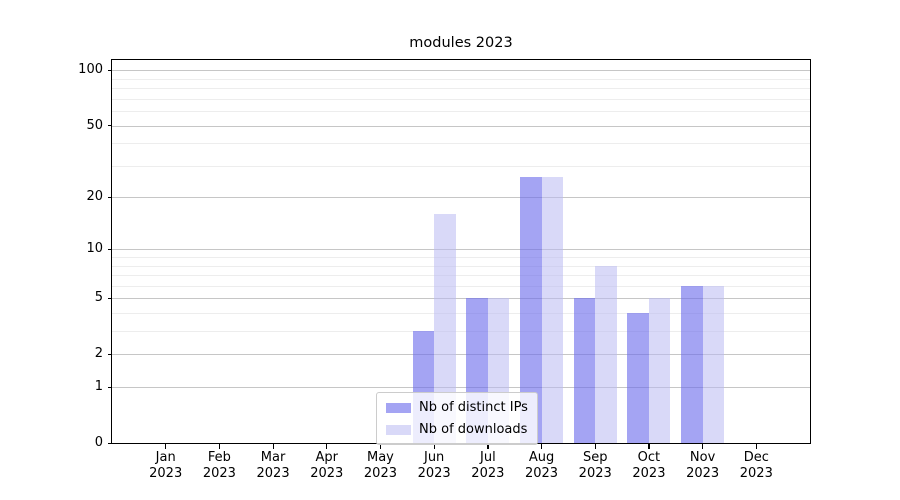 The image size is (900, 500). I want to click on legend-swatch-distinct-ips, so click(398, 407).